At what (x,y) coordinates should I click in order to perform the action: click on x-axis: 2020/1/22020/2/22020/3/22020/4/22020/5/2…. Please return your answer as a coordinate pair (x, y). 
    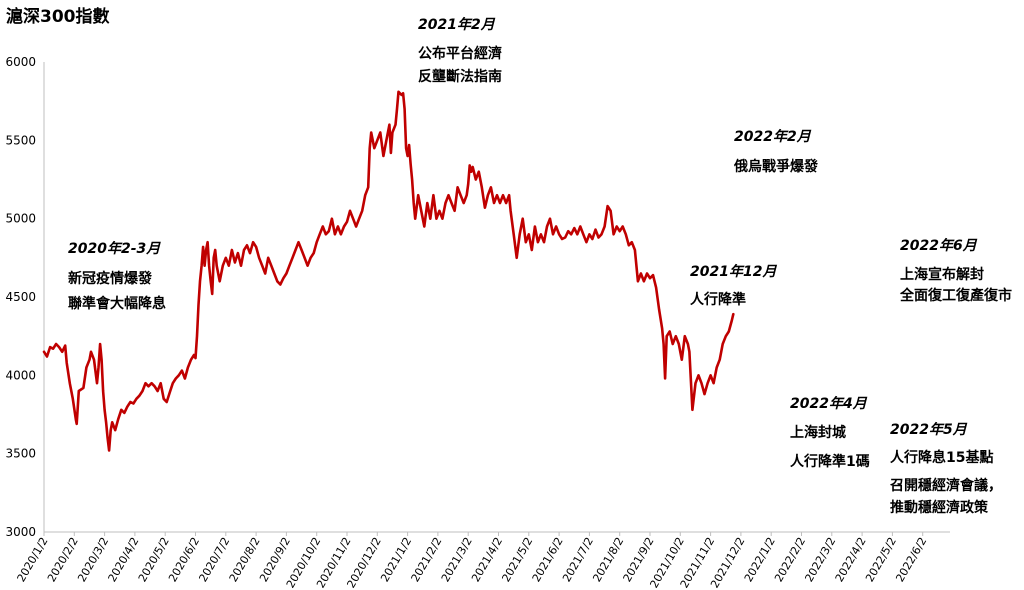
    Looking at the image, I should click on (482, 560).